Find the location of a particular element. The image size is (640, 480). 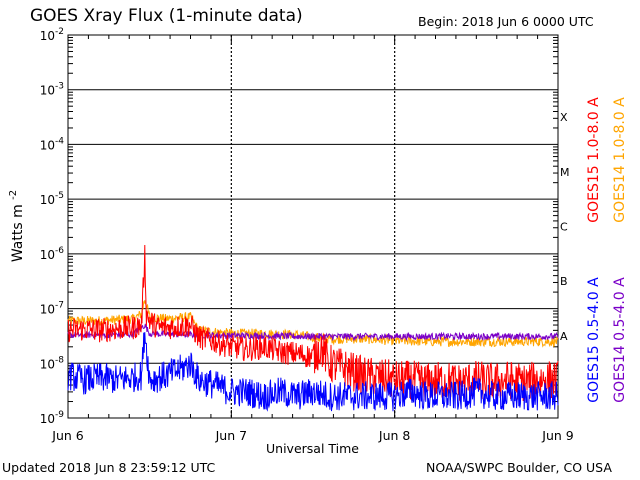

begin-time-label: Begin: 2018 Jun 6 0000 UTC is located at coordinates (506, 21).